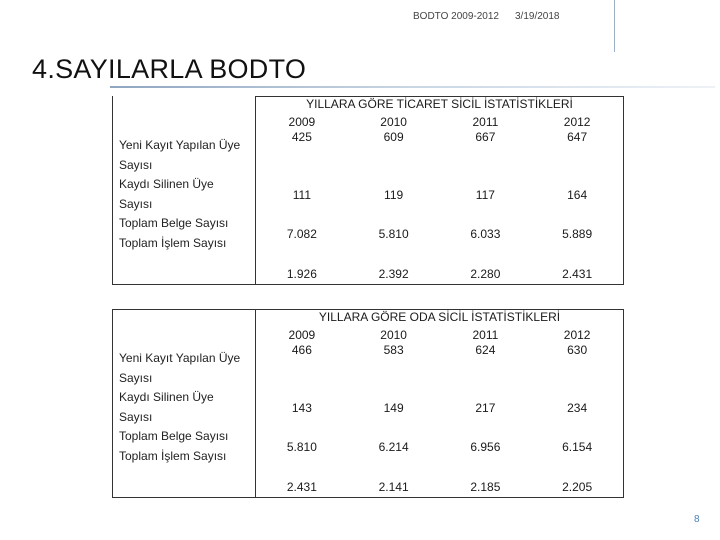 The height and width of the screenshot is (540, 720). Describe the element at coordinates (439, 138) in the screenshot. I see `table-row: 425 609 667 647` at that location.